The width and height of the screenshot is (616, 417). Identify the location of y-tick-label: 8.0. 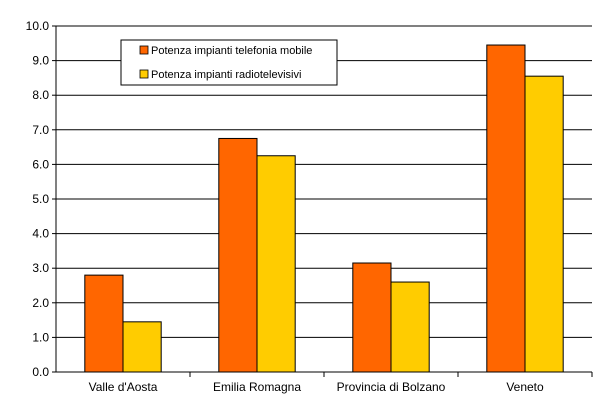
(40, 95).